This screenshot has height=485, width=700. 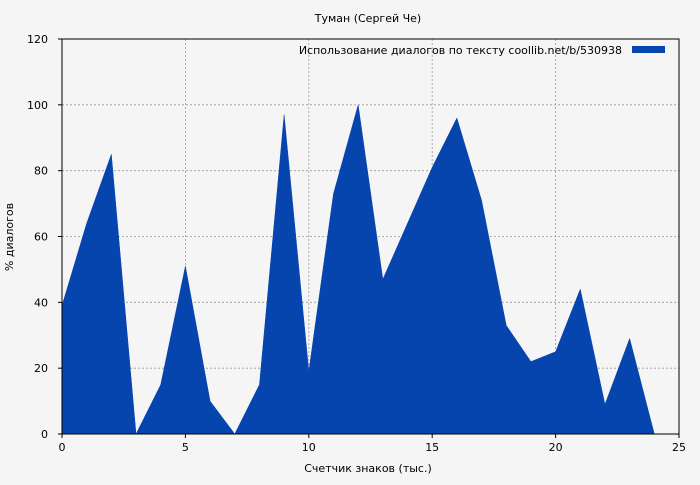 What do you see at coordinates (37, 39) in the screenshot?
I see `y-tick-label: 120` at bounding box center [37, 39].